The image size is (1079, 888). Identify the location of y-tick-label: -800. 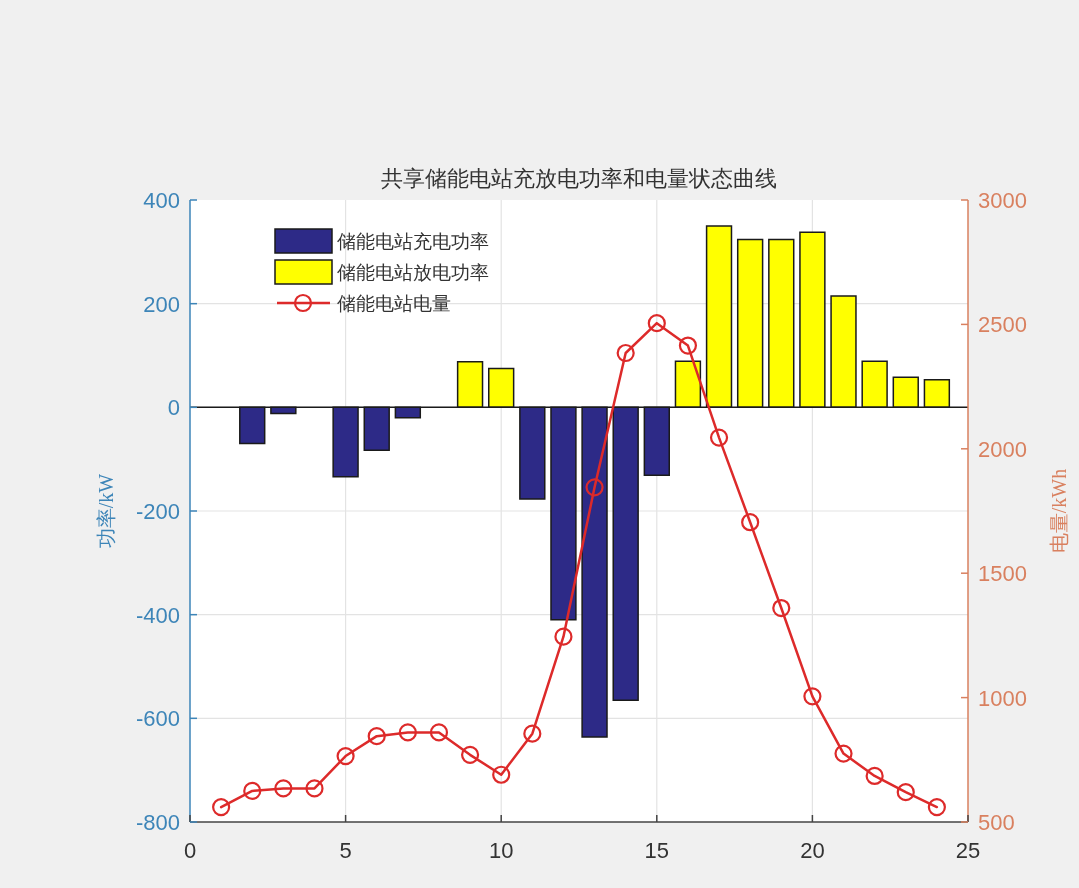
(157, 822).